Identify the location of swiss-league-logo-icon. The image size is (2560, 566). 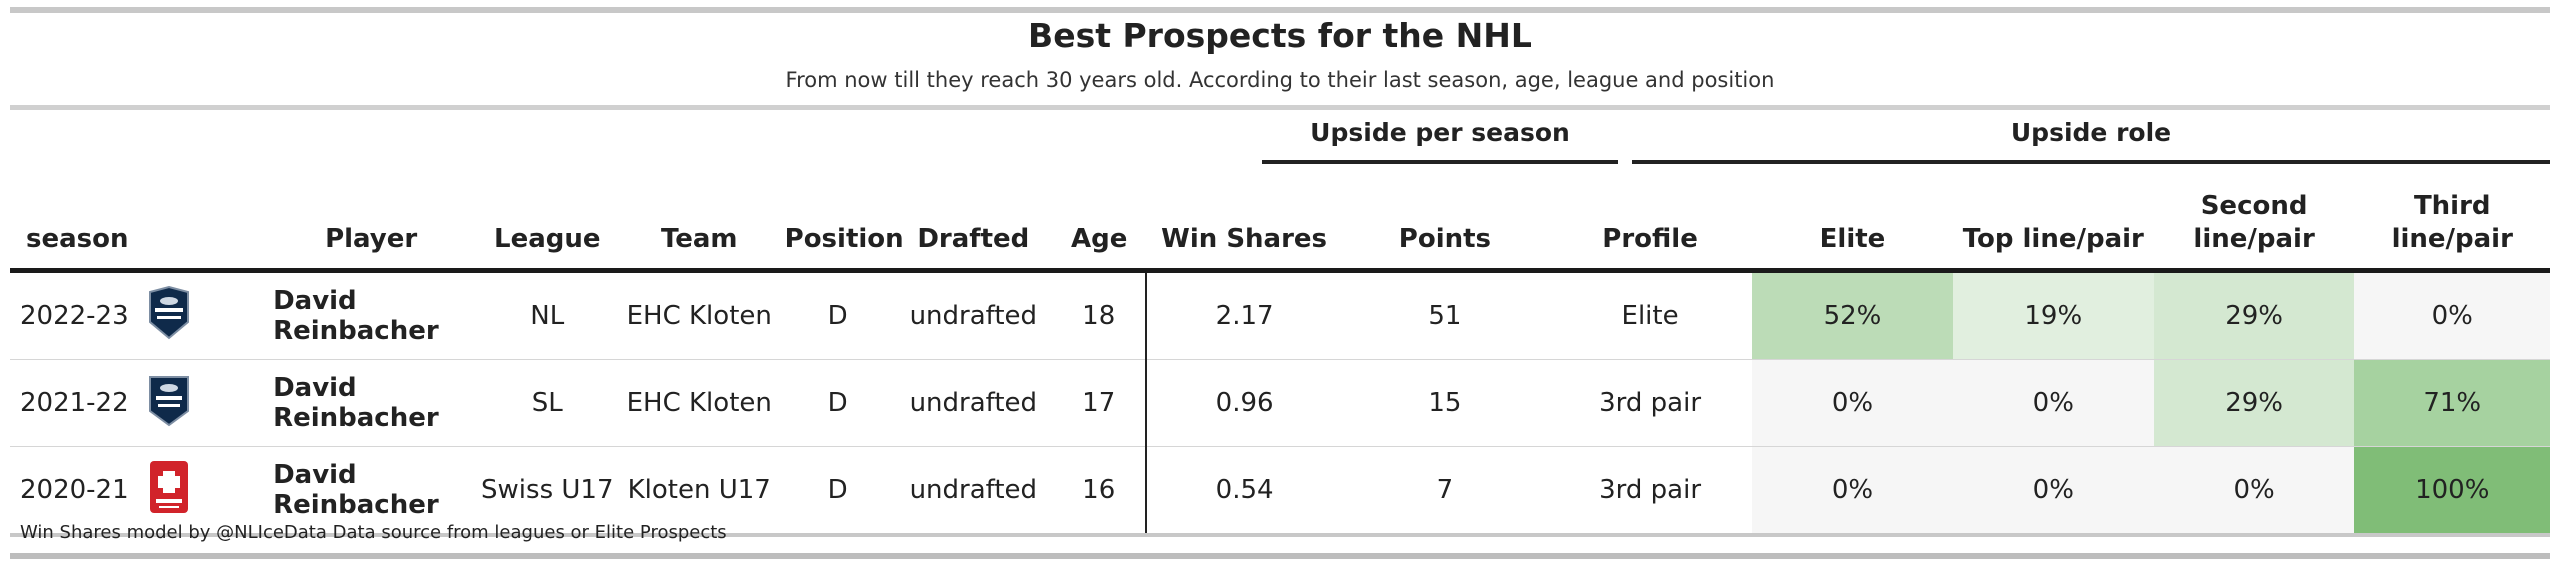
(169, 403).